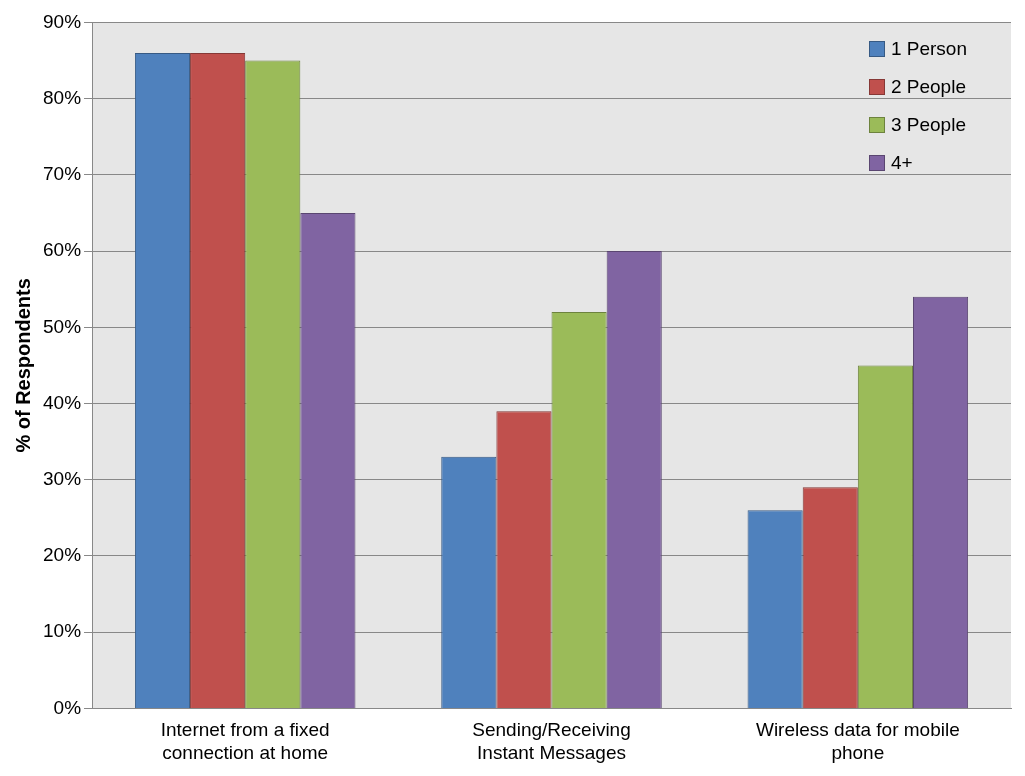  What do you see at coordinates (901, 163) in the screenshot?
I see `legend-label: 4+` at bounding box center [901, 163].